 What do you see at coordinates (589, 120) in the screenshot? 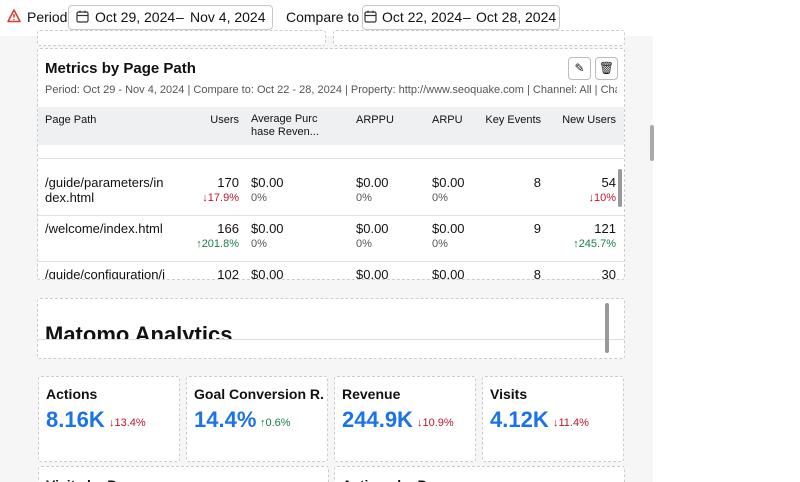
I see `column-header: New Users` at bounding box center [589, 120].